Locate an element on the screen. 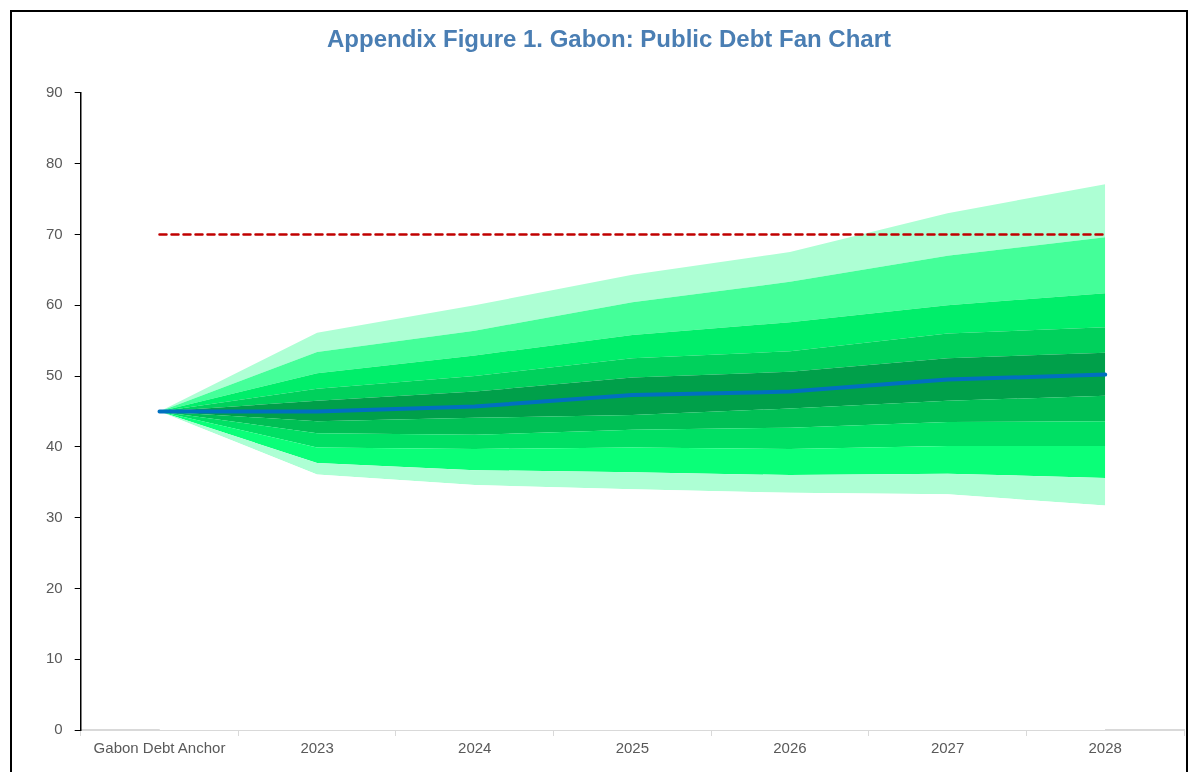 The height and width of the screenshot is (772, 1195). y-tick-label: 20 is located at coordinates (54, 587).